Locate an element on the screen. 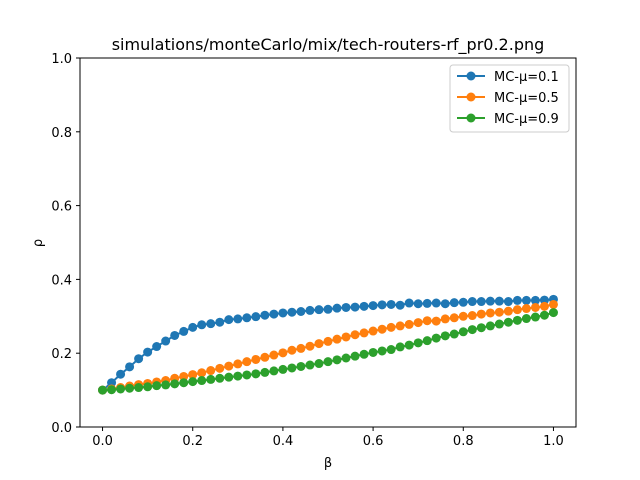  y-tick-label: 0.0 is located at coordinates (61, 428).